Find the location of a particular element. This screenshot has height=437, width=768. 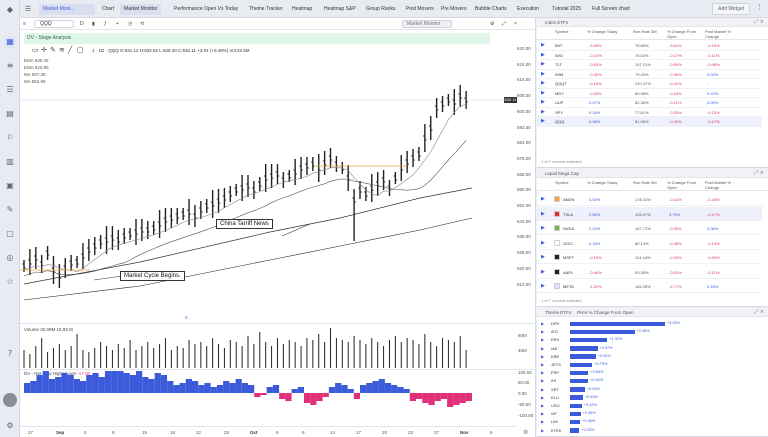

bell-icon: ⚐ is located at coordinates (10, 137).